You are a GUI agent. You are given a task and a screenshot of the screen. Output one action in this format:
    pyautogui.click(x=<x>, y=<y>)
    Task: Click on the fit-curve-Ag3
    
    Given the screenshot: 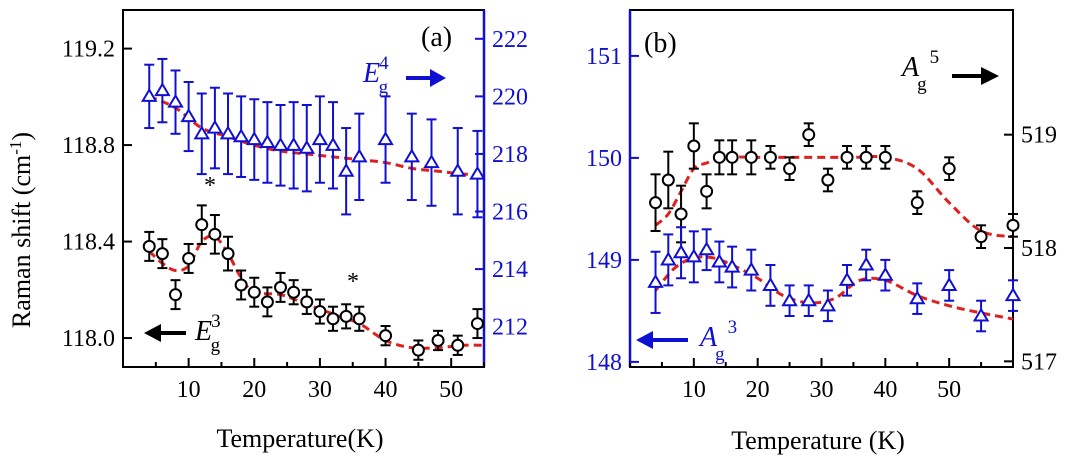 What is the action you would take?
    pyautogui.click(x=834, y=288)
    